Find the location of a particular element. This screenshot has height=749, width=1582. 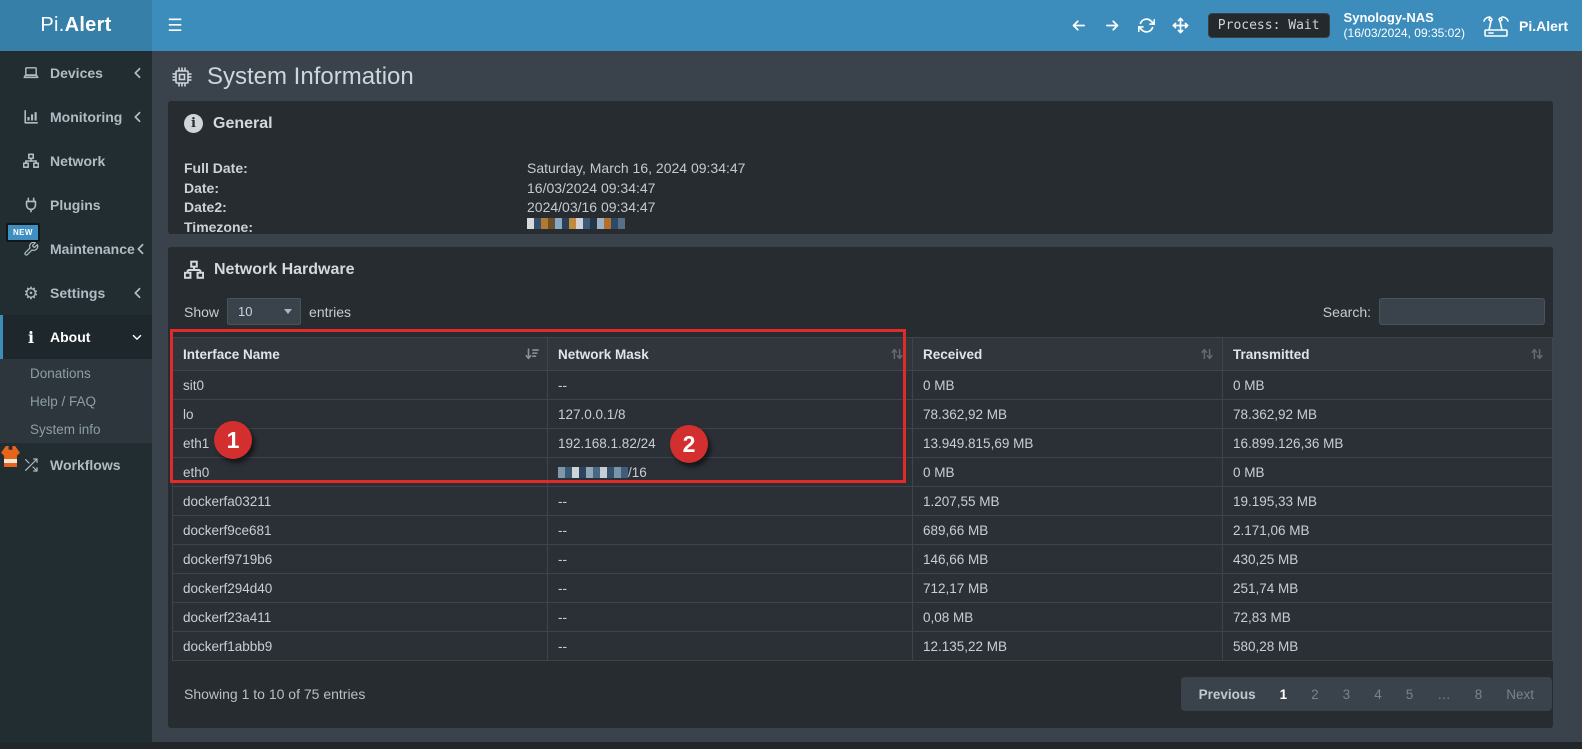

general-panel-header: i General is located at coordinates (860, 119).